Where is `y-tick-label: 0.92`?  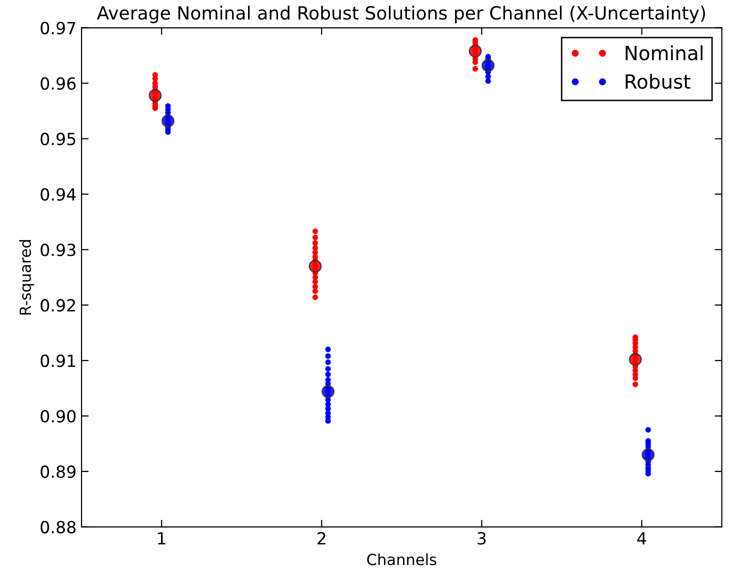
y-tick-label: 0.92 is located at coordinates (58, 305).